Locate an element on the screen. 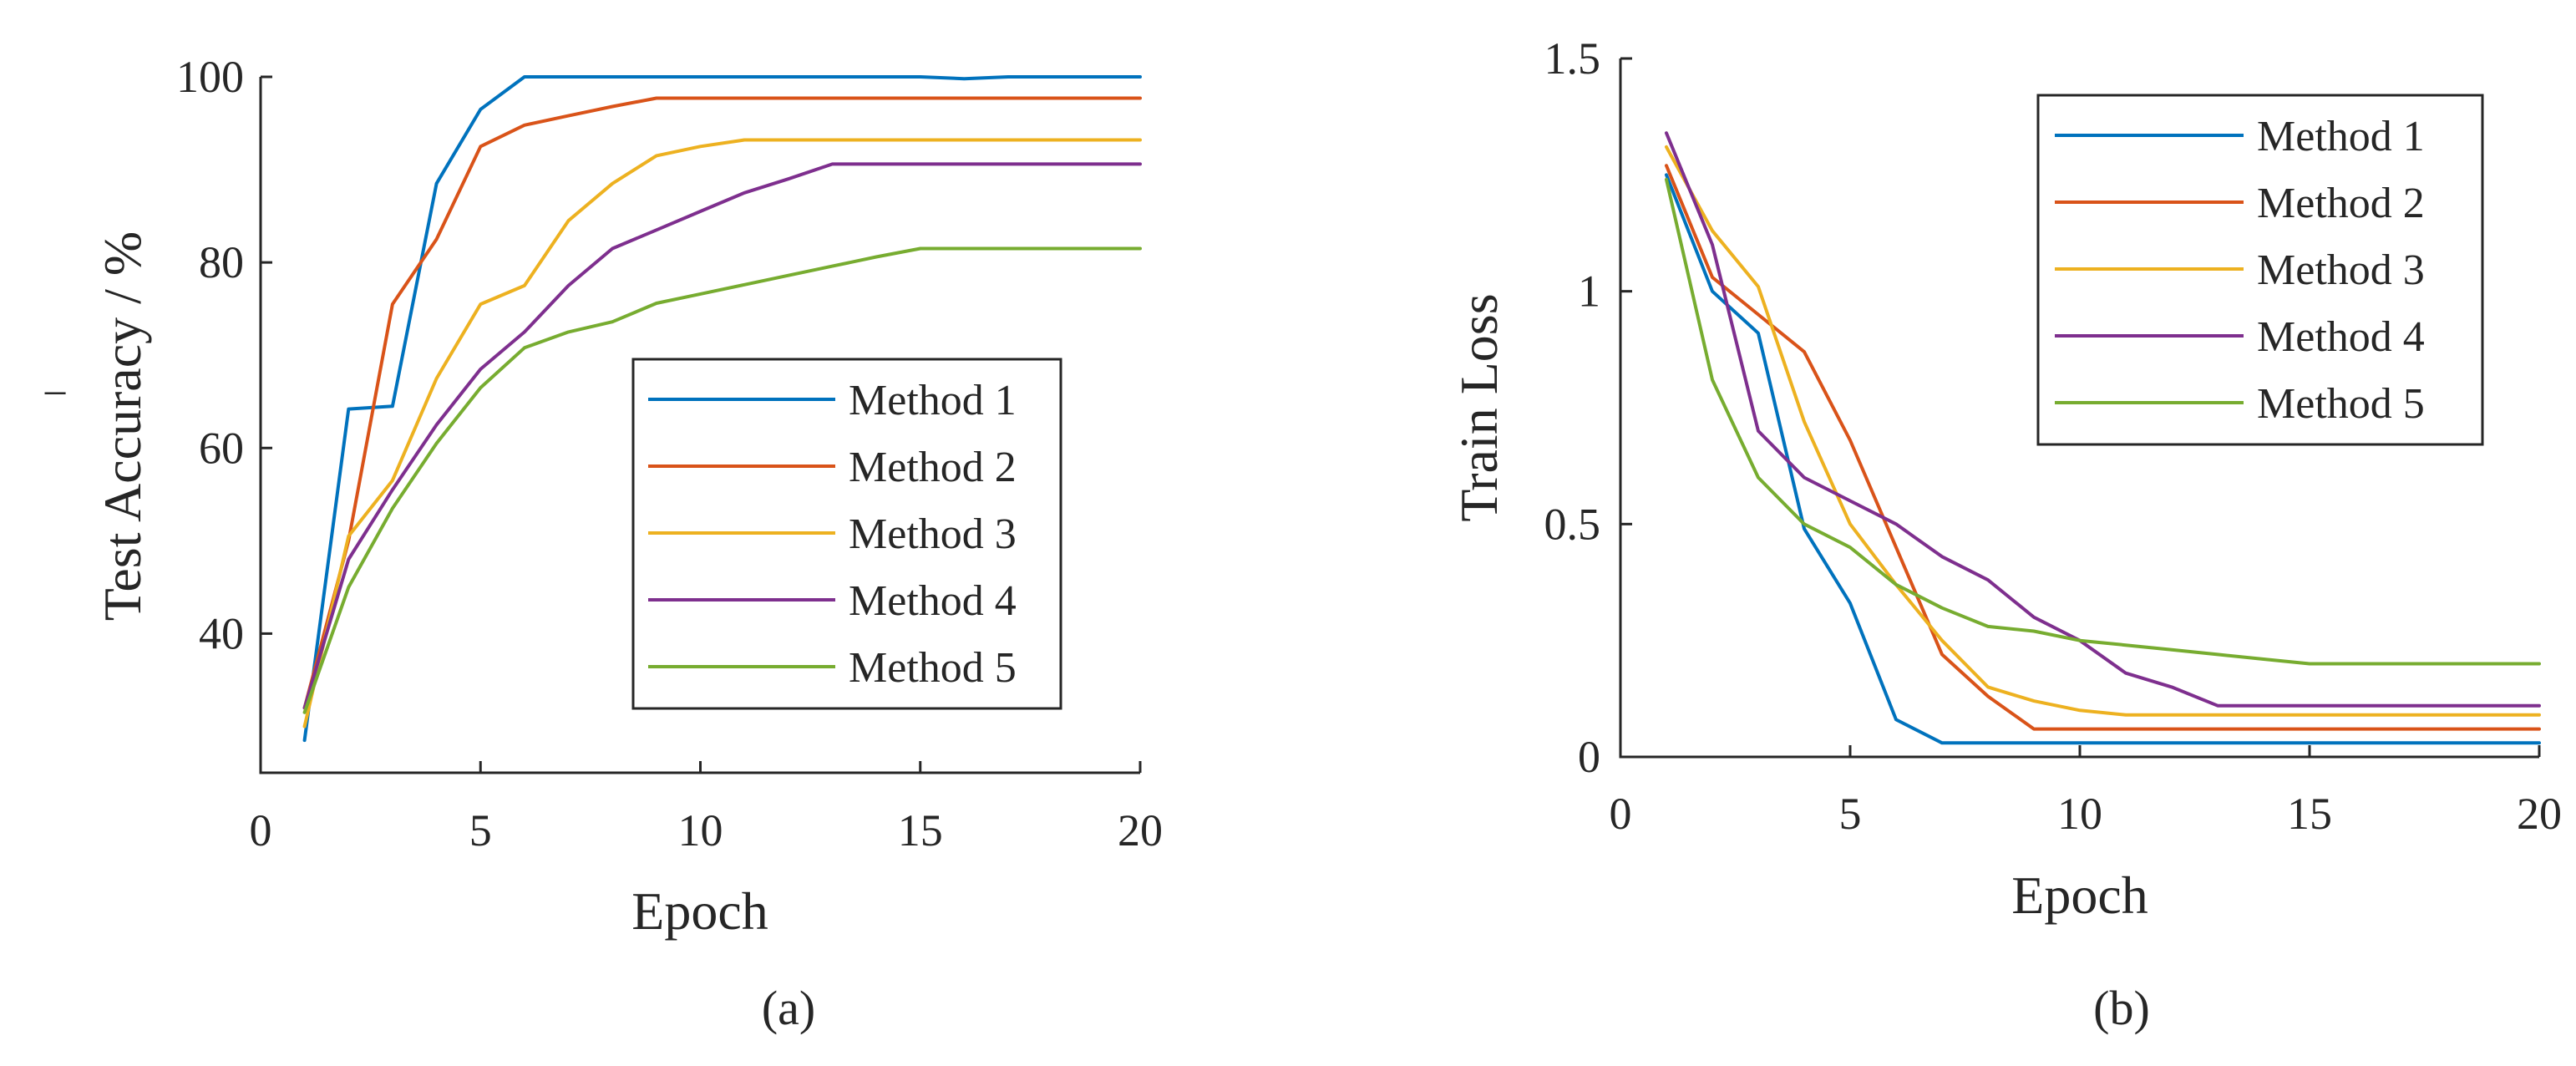  panel-a-xtick-label: 20 is located at coordinates (1140, 830).